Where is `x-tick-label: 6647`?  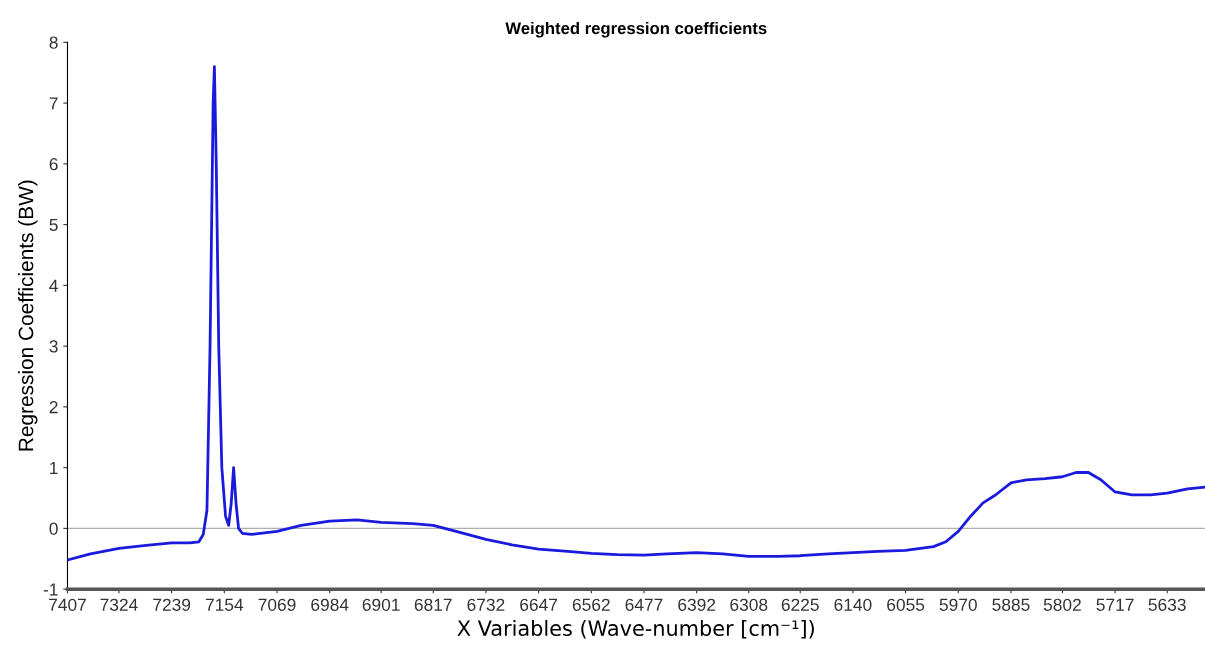 x-tick-label: 6647 is located at coordinates (539, 604).